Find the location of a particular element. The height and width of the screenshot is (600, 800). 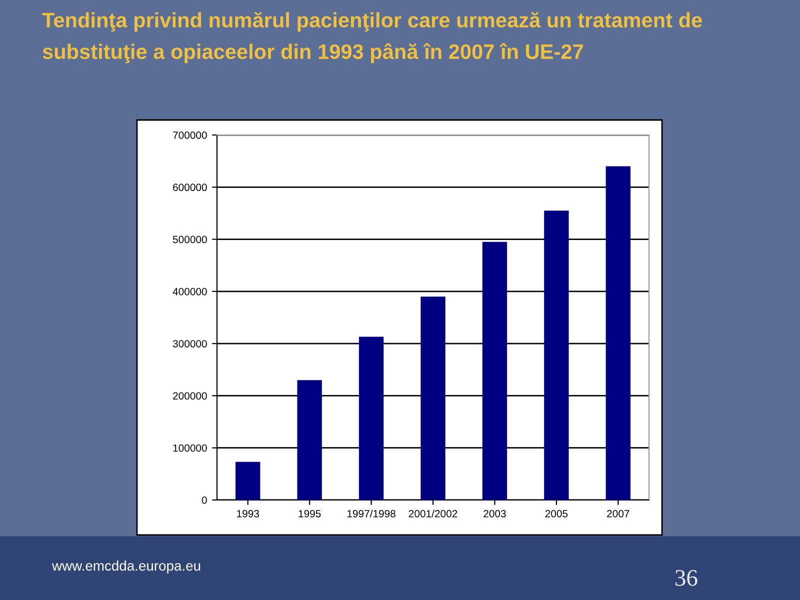

x-tick-label: 2007 is located at coordinates (618, 514).